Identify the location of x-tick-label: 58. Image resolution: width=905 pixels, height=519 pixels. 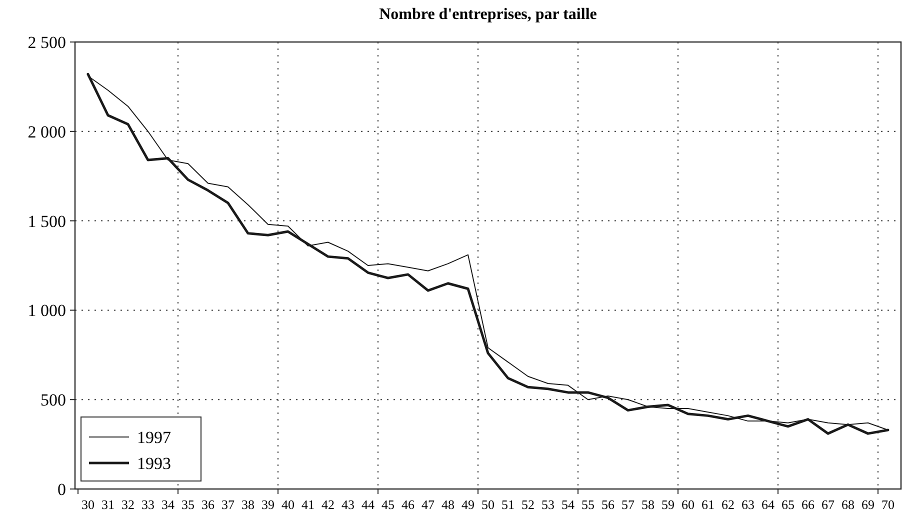
(648, 504).